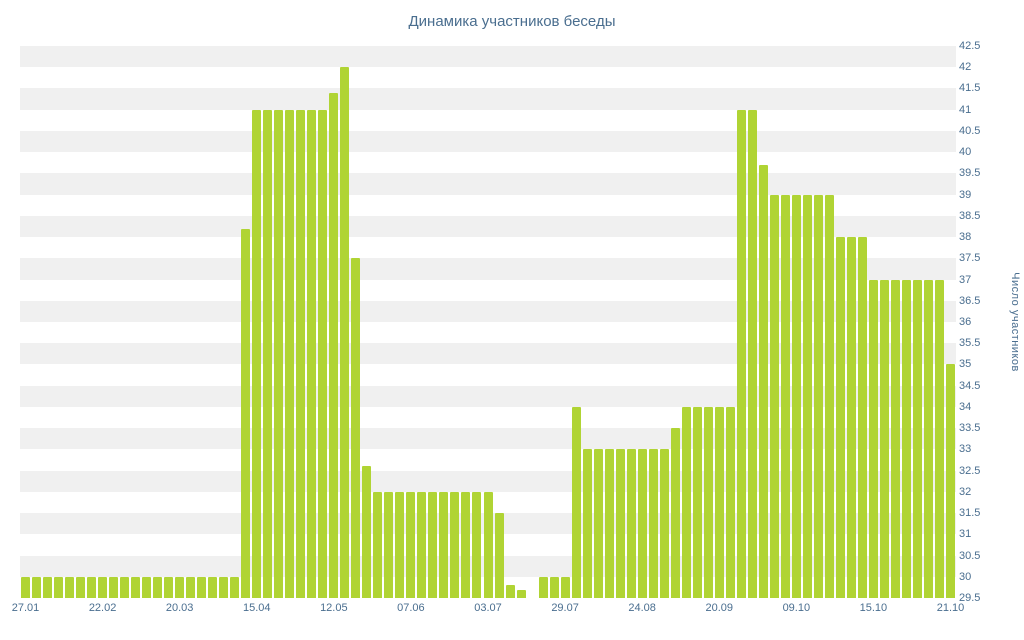  I want to click on x-tick-label: 15.10, so click(873, 608).